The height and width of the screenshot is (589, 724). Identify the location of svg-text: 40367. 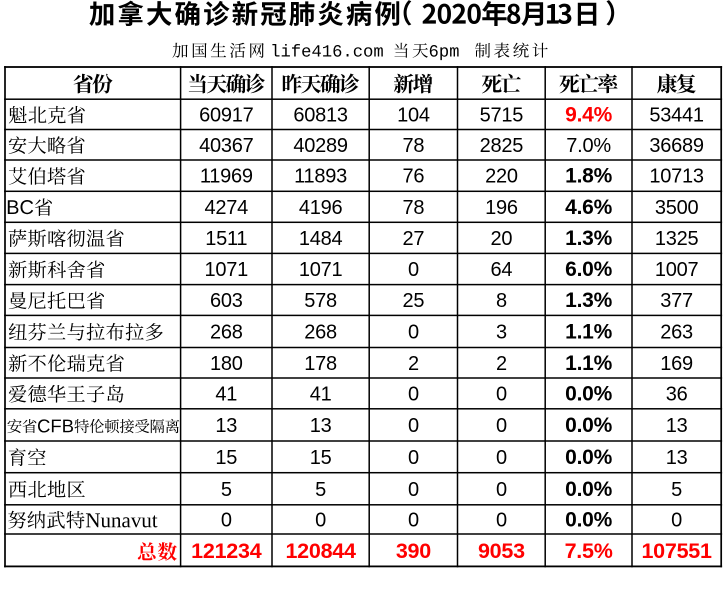
(226, 146).